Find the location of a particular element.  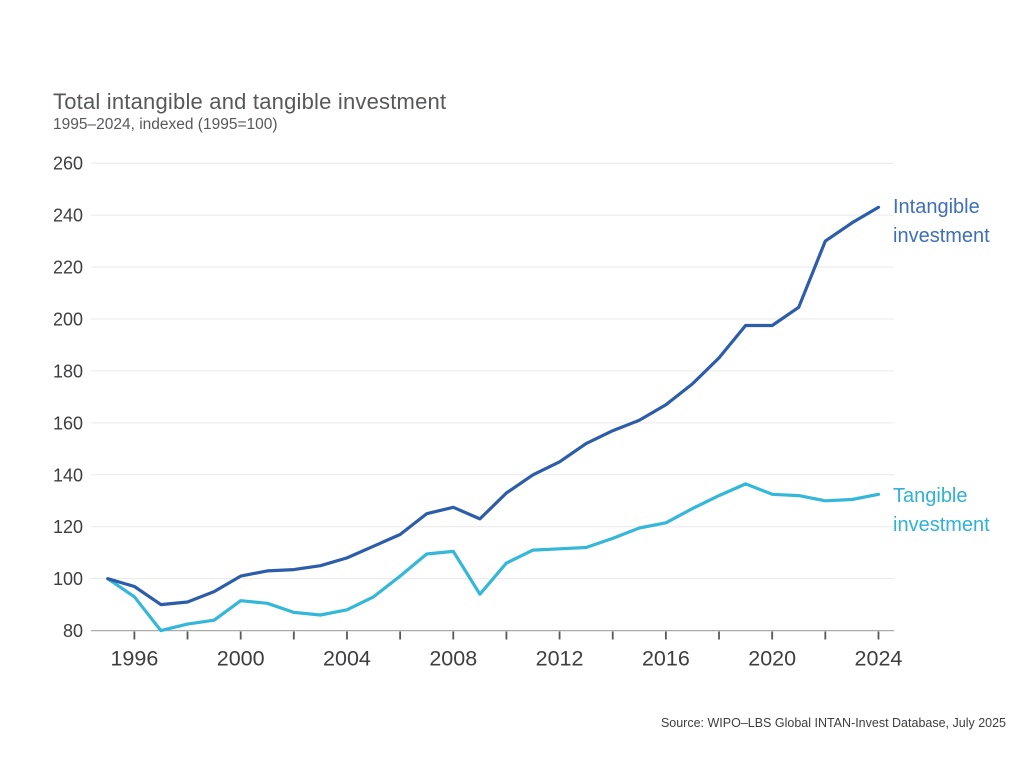

y-axis-label: 220 is located at coordinates (68, 268).